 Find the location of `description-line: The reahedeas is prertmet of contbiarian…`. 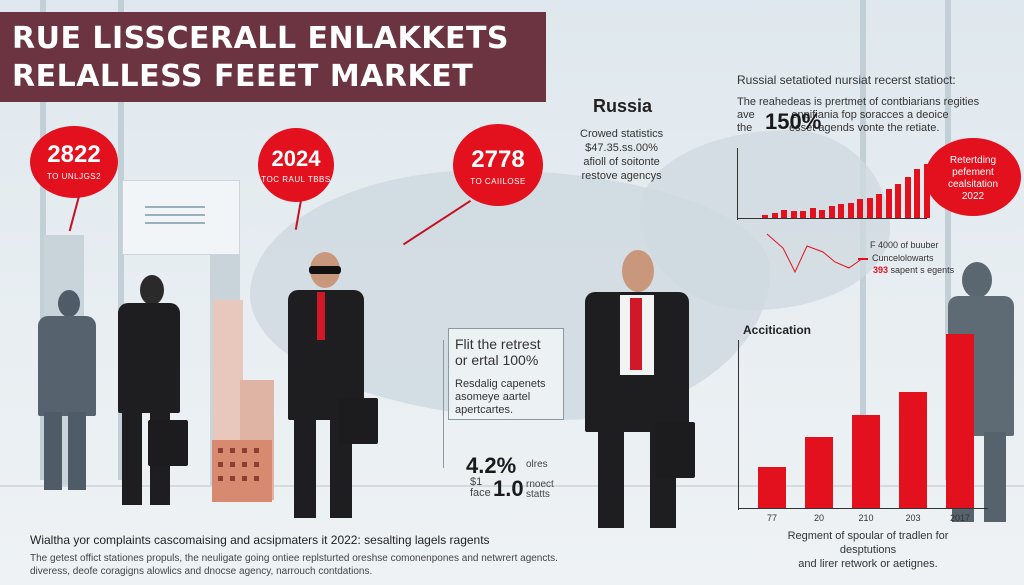

description-line: The reahedeas is prertmet of contbiarian… is located at coordinates (858, 102).